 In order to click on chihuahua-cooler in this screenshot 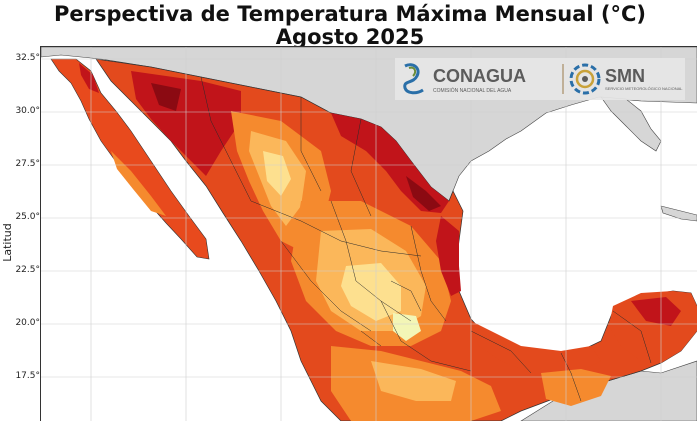, I will do `click(277, 173)`.